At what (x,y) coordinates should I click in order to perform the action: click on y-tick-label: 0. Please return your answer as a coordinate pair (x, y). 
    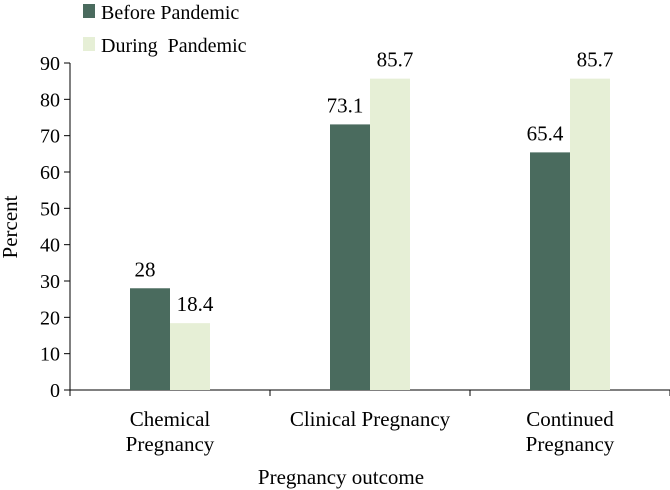
    Looking at the image, I should click on (55, 391).